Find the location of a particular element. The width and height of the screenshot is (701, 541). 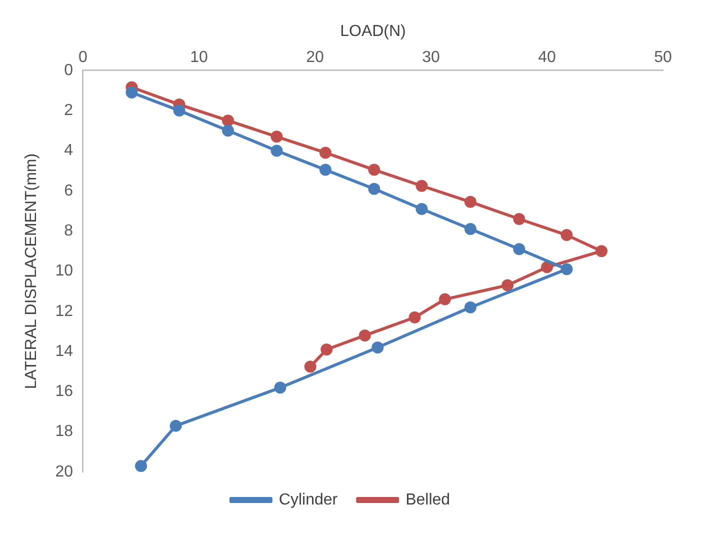

y-tick-label: 14 is located at coordinates (64, 351).